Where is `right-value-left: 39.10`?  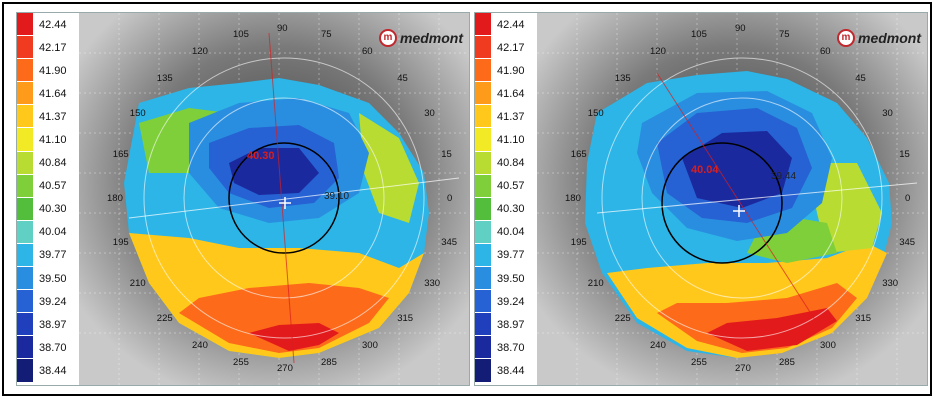 right-value-left: 39.10 is located at coordinates (336, 196).